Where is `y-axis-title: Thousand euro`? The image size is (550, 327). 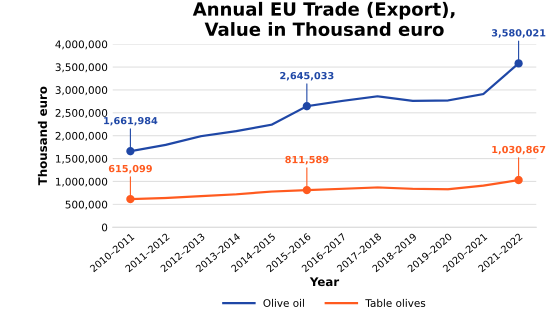 y-axis-title: Thousand euro is located at coordinates (43, 136).